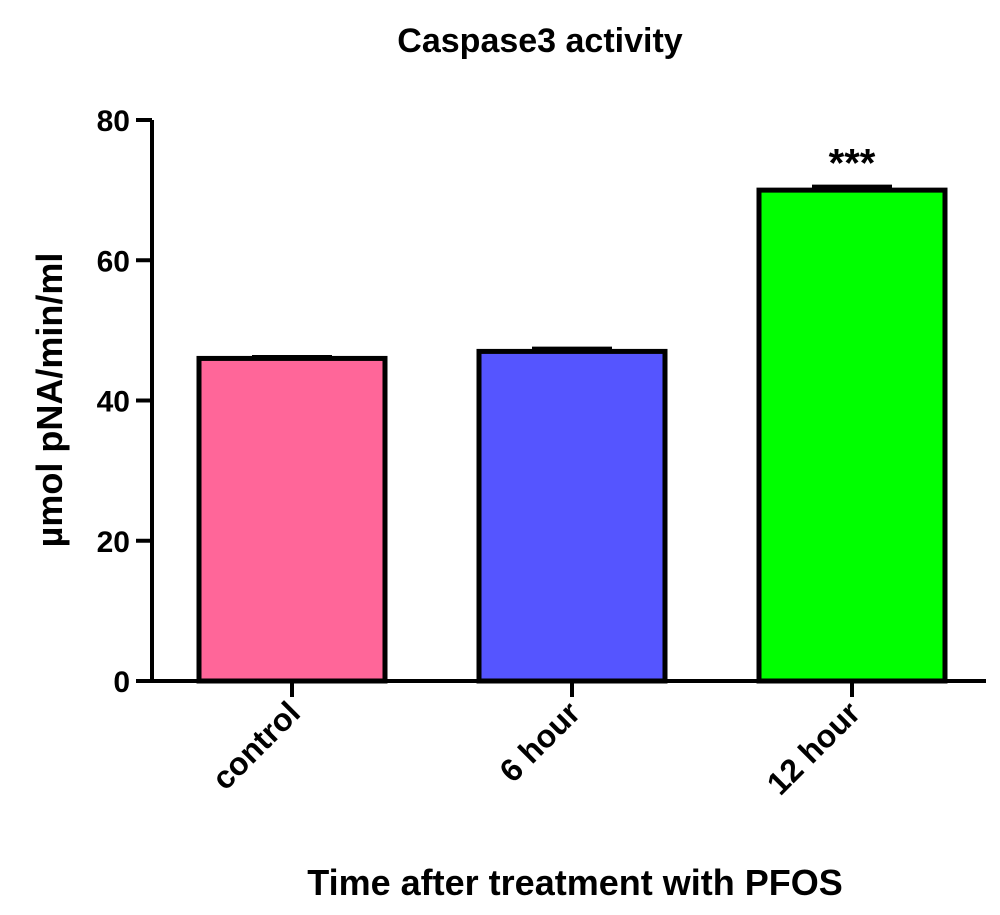  Describe the element at coordinates (113, 542) in the screenshot. I see `y-tick-label: 20` at that location.